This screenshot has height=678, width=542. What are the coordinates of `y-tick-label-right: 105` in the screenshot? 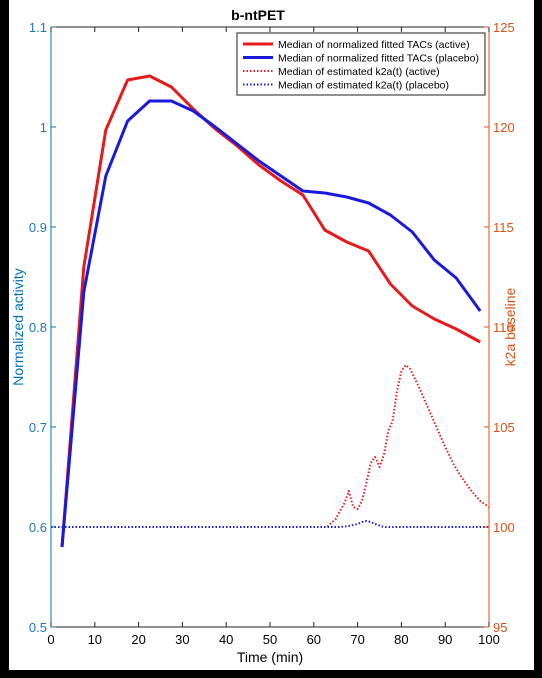 It's located at (504, 427).